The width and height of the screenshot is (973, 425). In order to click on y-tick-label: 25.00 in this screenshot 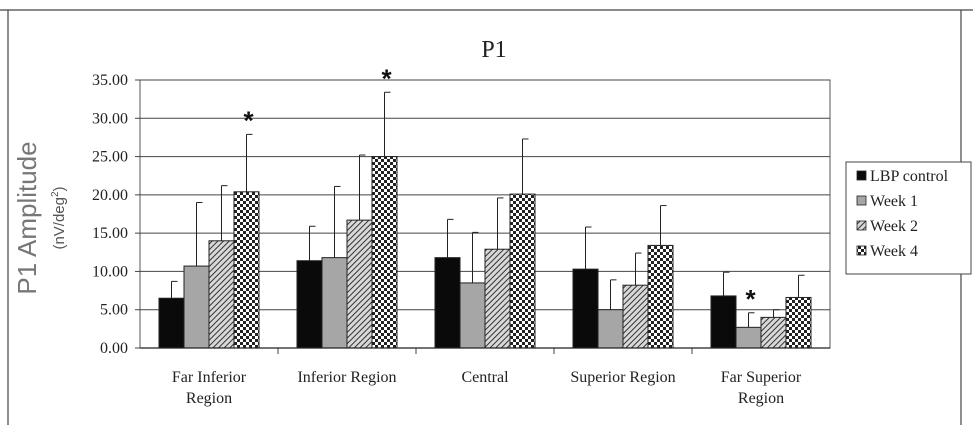, I will do `click(110, 157)`.